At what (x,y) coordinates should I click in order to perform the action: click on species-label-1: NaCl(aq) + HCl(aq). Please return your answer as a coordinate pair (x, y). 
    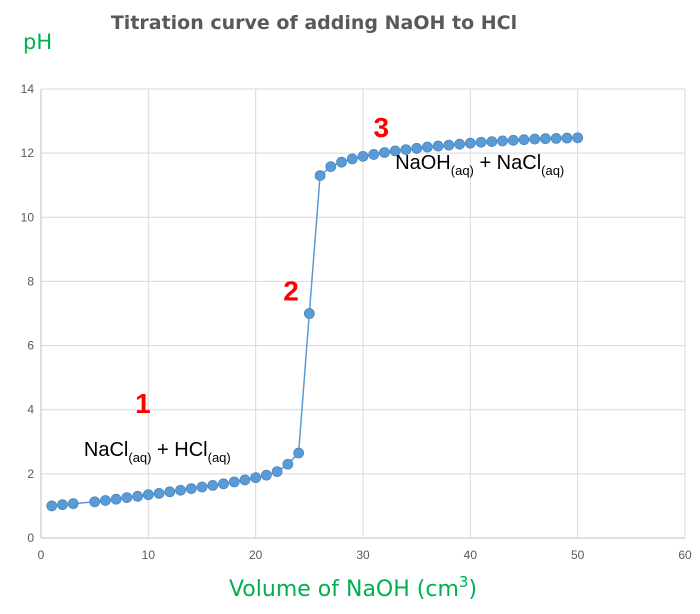
    Looking at the image, I should click on (157, 452).